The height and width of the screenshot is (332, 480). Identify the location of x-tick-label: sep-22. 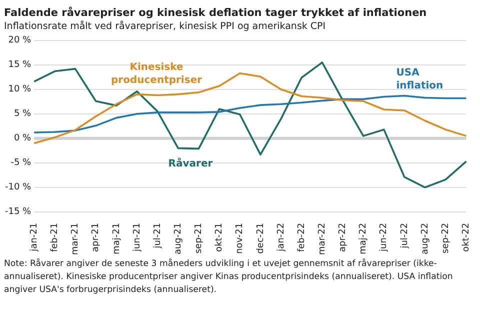
(445, 238).